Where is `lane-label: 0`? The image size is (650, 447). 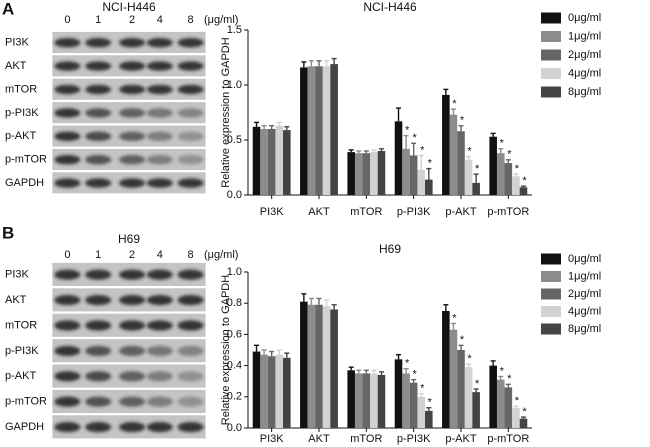
lane-label: 0 is located at coordinates (67, 255).